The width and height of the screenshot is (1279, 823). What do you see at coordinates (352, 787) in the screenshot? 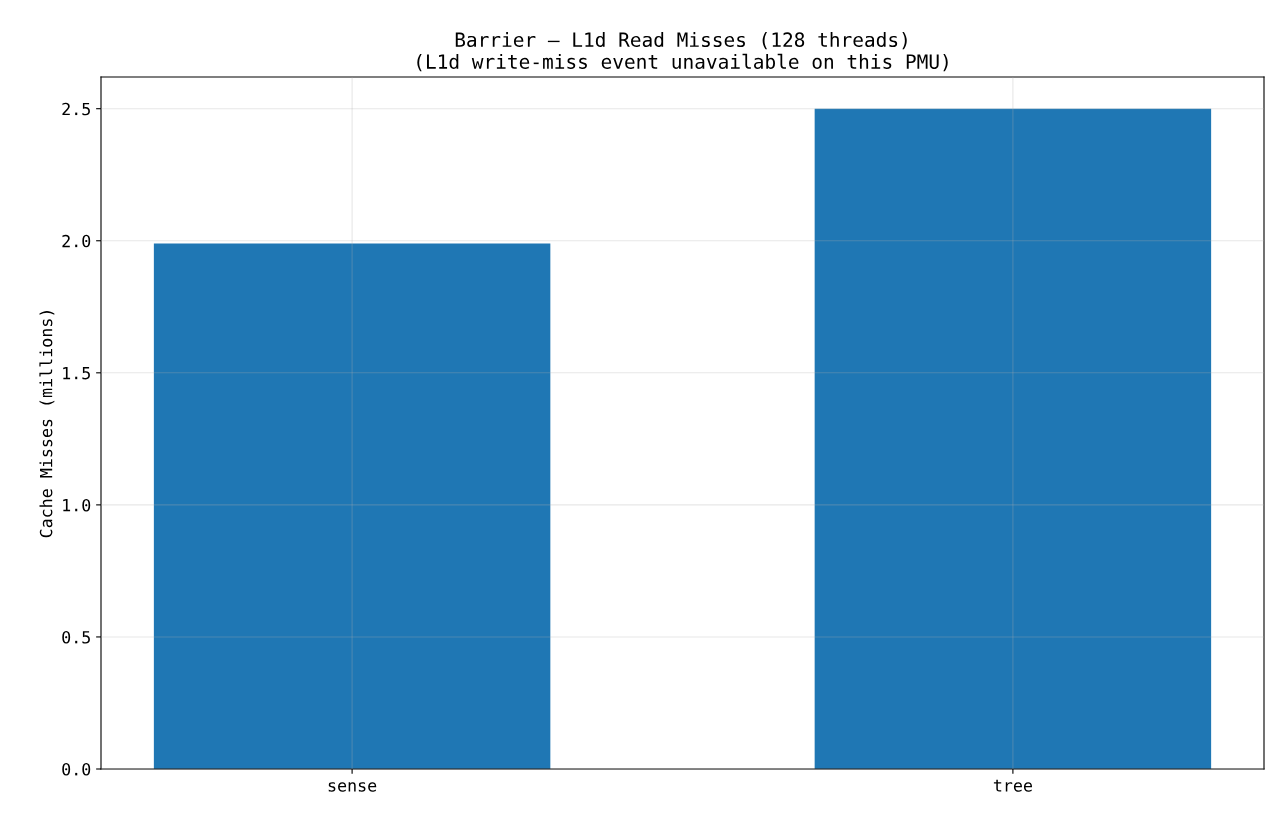
I see `x-tick-label: sense` at bounding box center [352, 787].